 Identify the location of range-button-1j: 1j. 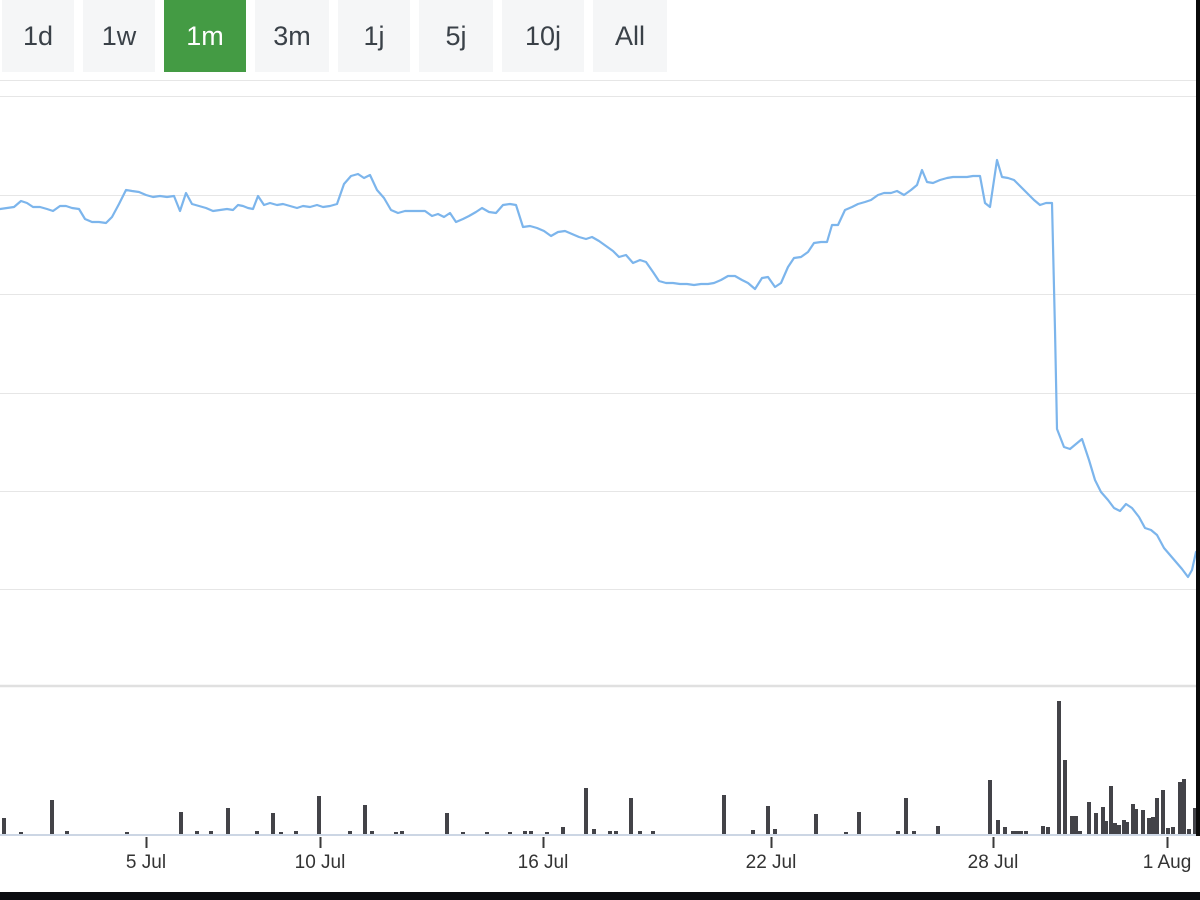
(374, 36).